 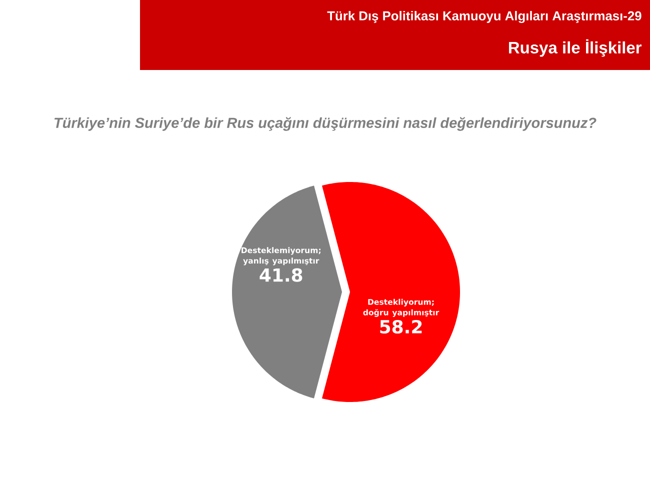 What do you see at coordinates (401, 327) in the screenshot?
I see `data-label: 58.2` at bounding box center [401, 327].